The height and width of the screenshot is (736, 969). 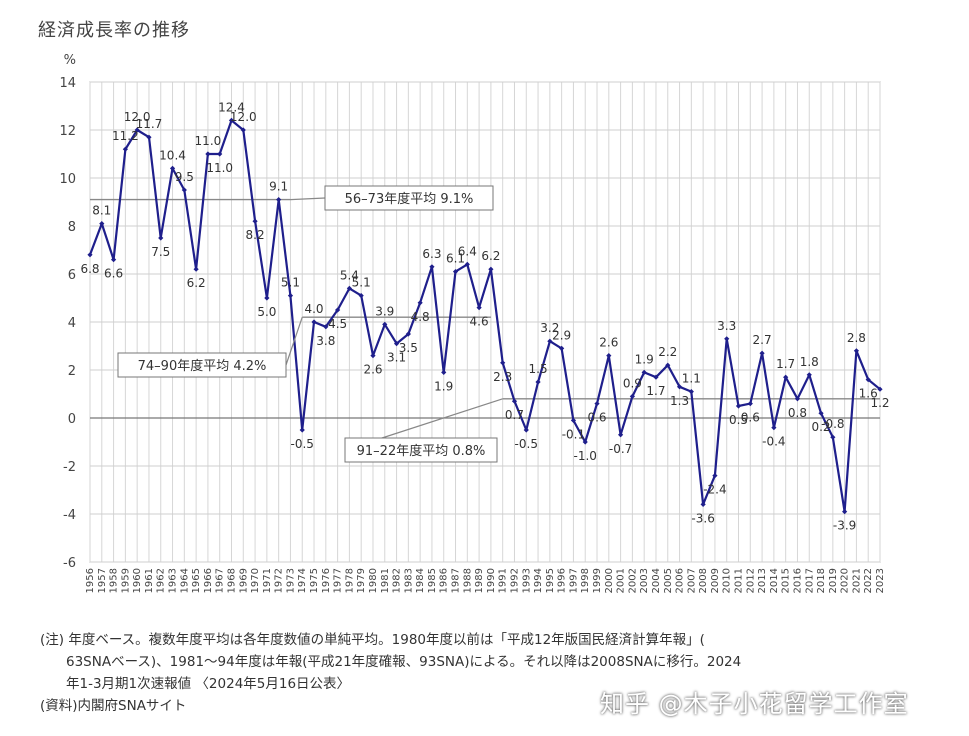 What do you see at coordinates (420, 580) in the screenshot?
I see `x-tick-label: 1984` at bounding box center [420, 580].